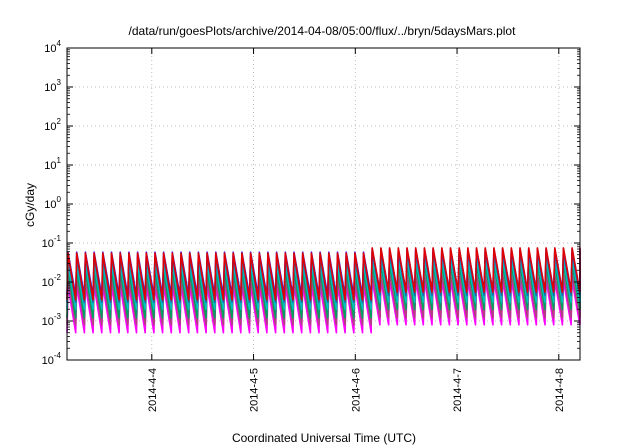 Image resolution: width=640 pixels, height=448 pixels. Describe the element at coordinates (52, 281) in the screenshot. I see `y-tick-label: 10⁻²` at that location.